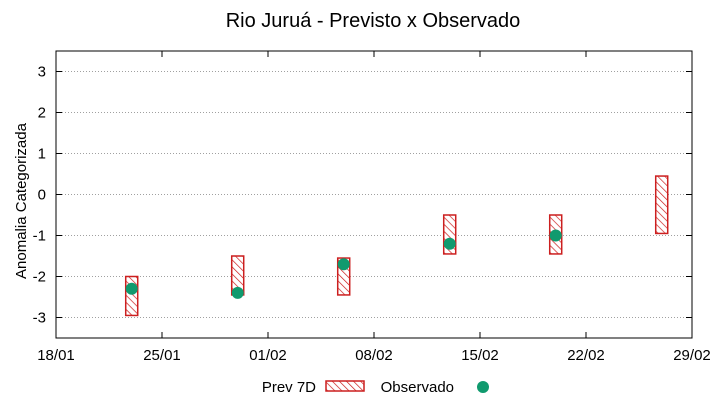 This screenshot has width=720, height=400. I want to click on y-tick-label: 1, so click(42, 154).